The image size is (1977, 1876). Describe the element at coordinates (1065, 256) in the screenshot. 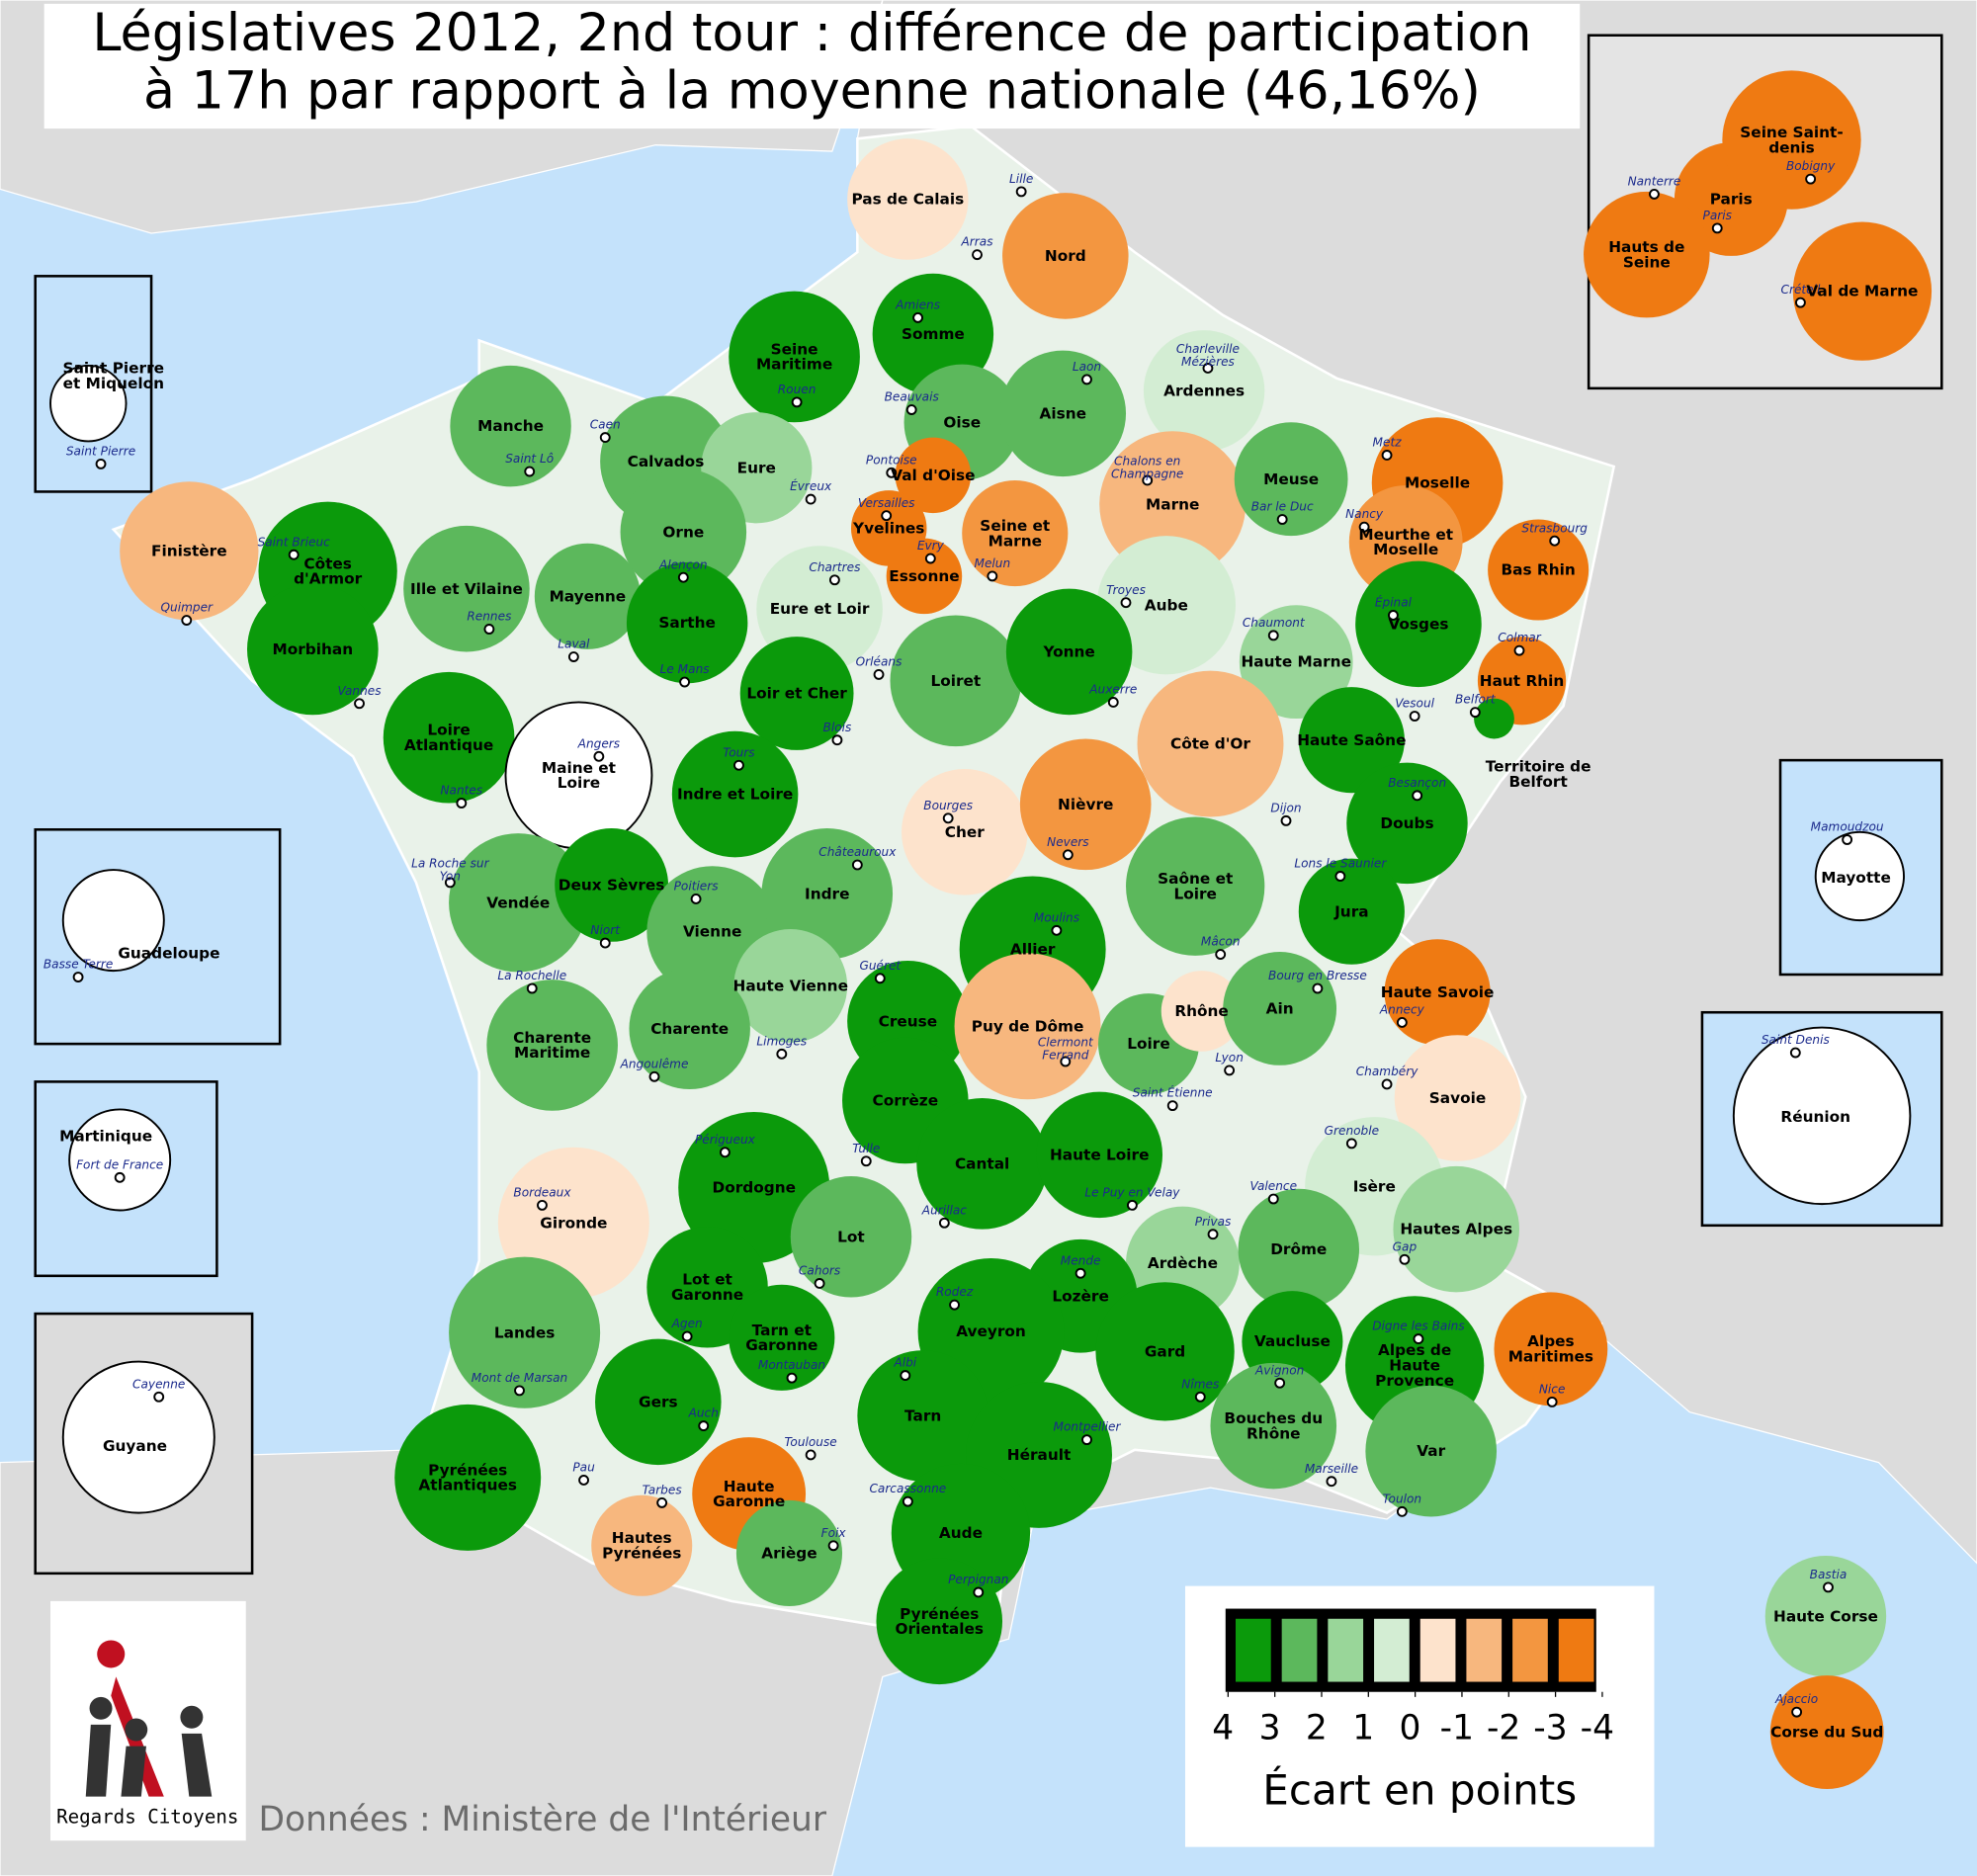

I see `department-label: Nord` at that location.